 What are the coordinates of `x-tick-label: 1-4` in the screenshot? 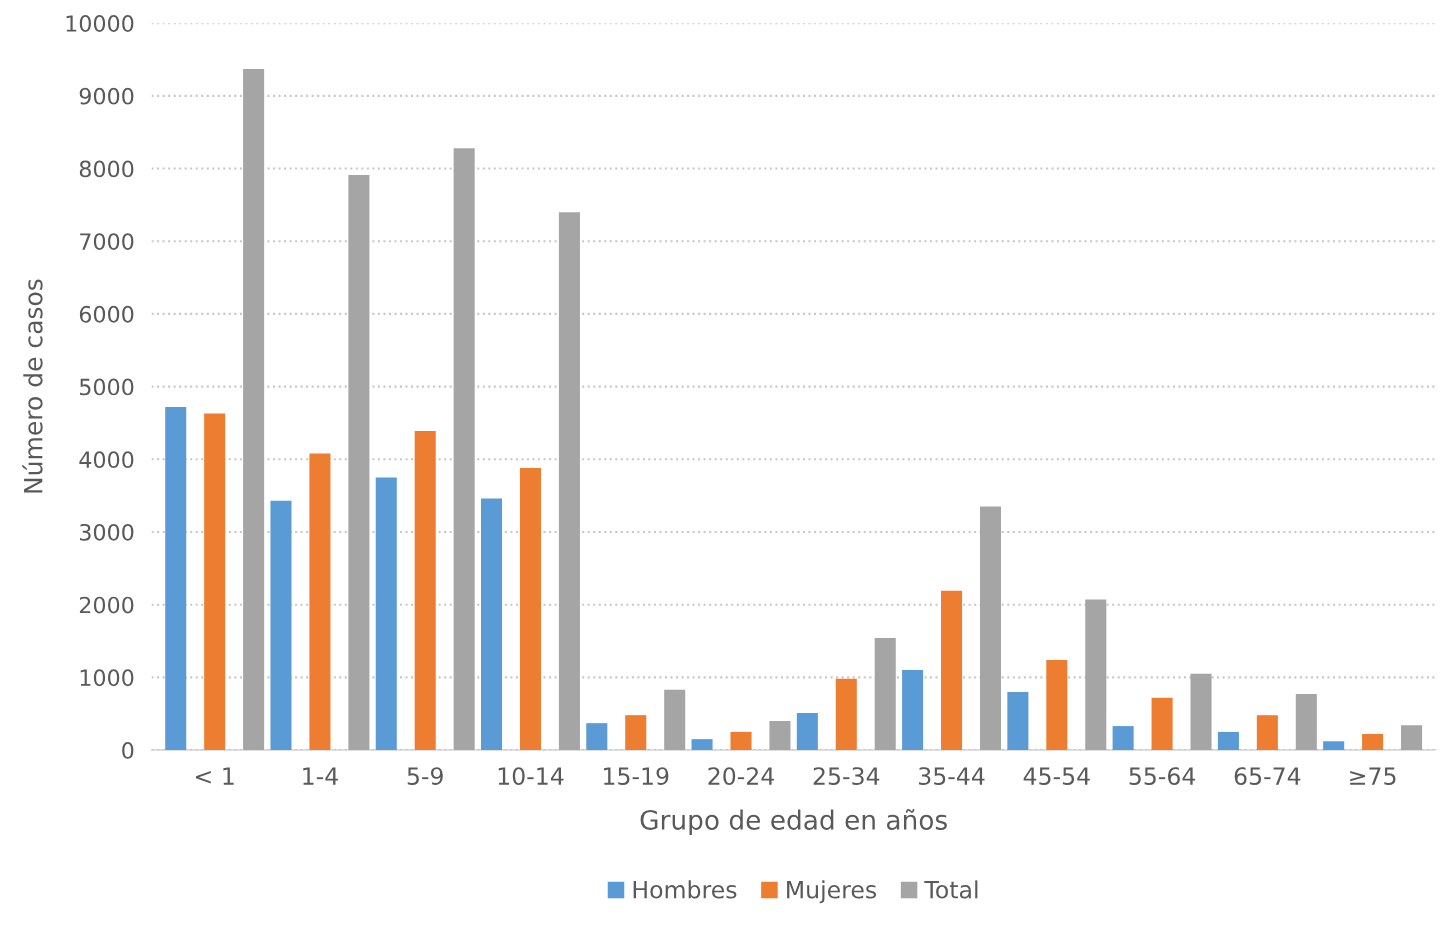 It's located at (320, 776).